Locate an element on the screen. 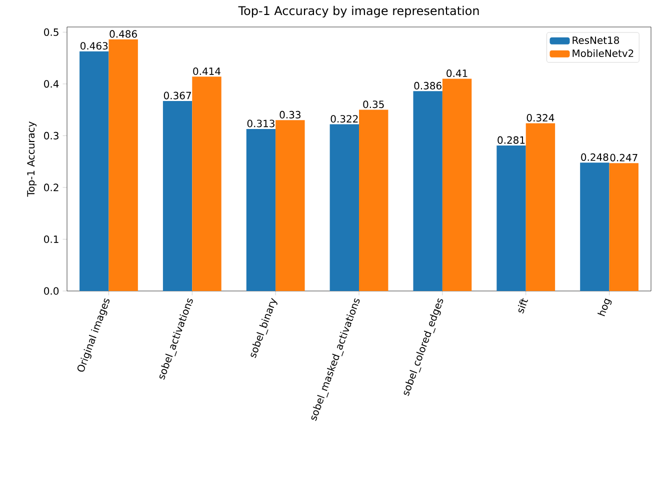 The height and width of the screenshot is (488, 658). x-tick-label: sift is located at coordinates (523, 306).